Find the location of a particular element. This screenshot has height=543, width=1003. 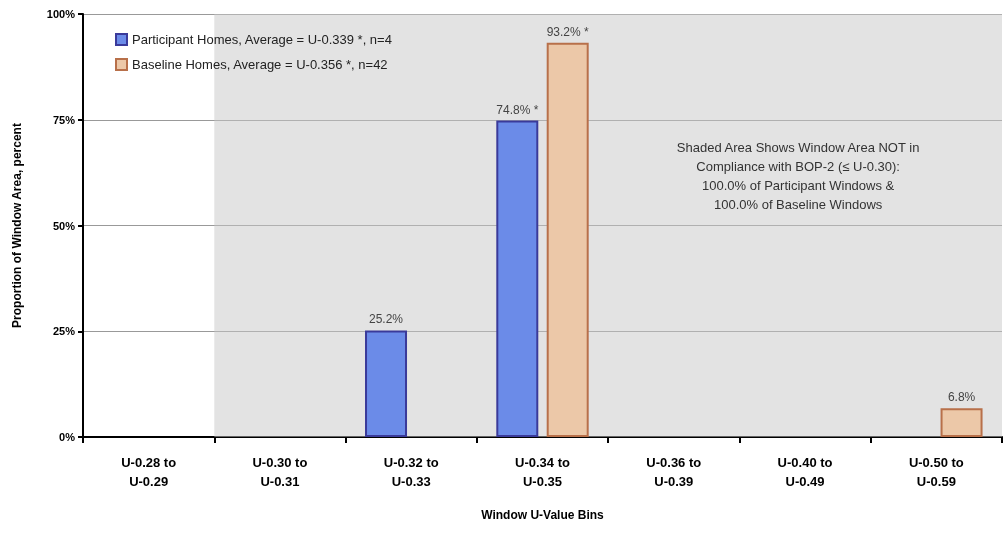

y-tick-label: 0% is located at coordinates (67, 437).